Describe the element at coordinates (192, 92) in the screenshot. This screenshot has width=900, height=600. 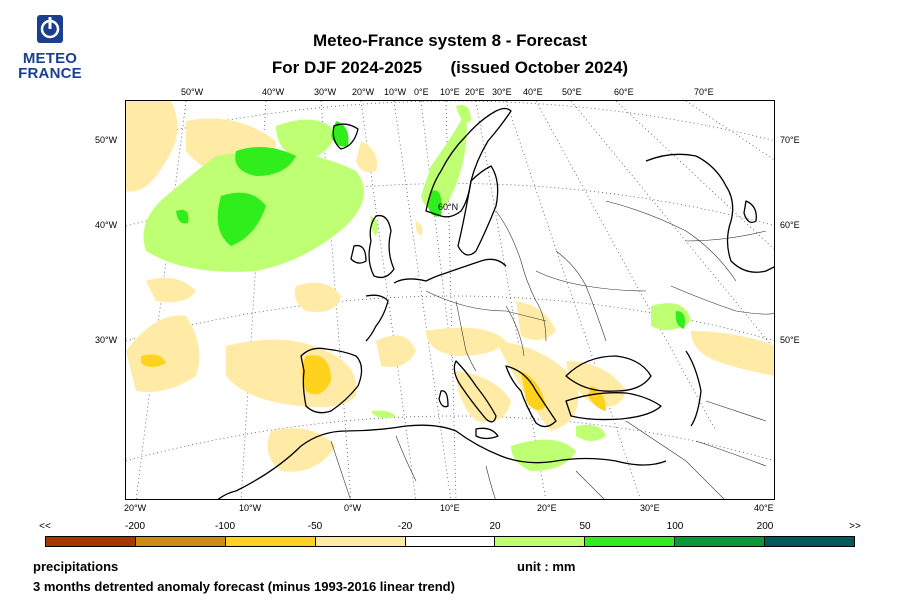
I see `top-lon-label: 50°W` at that location.